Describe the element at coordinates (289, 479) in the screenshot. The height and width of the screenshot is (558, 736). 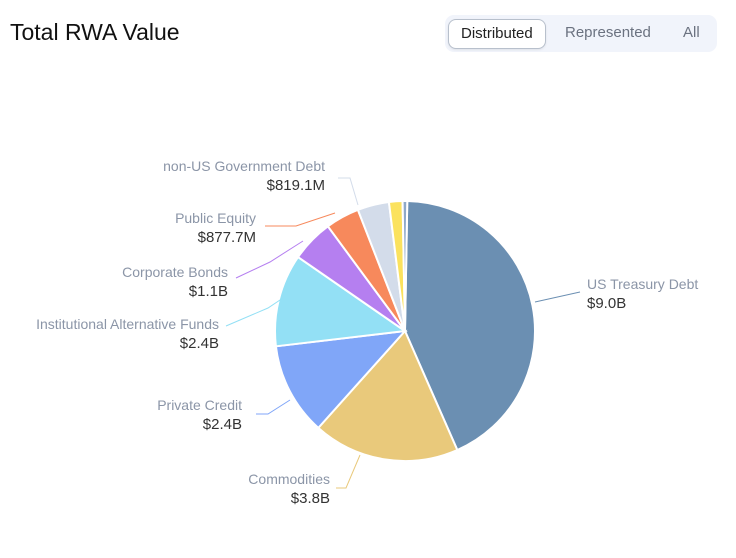
I see `slice-label: Commodities` at that location.